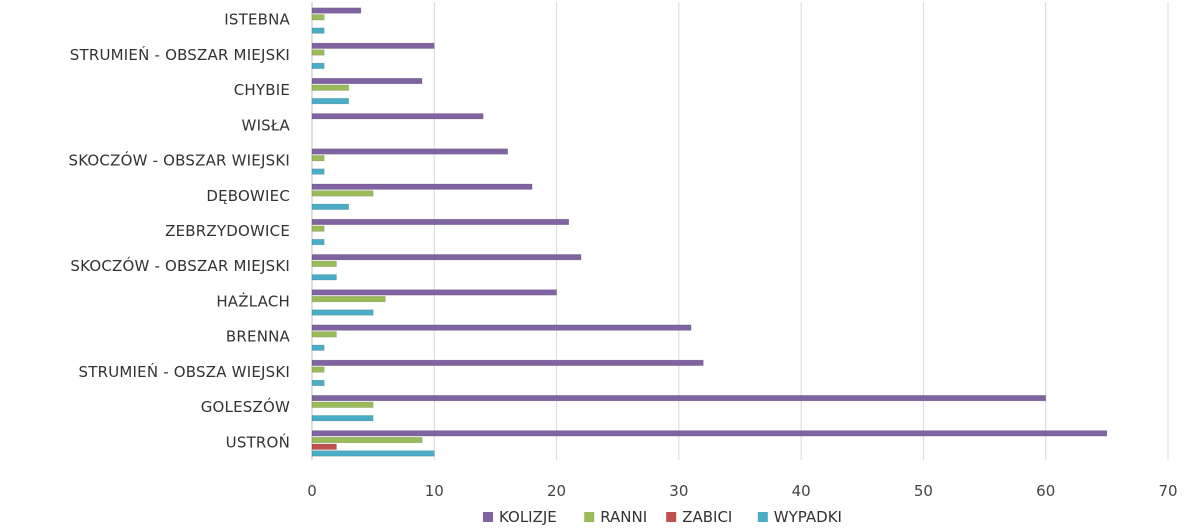  What do you see at coordinates (923, 491) in the screenshot?
I see `x-tick-label: 50` at bounding box center [923, 491].